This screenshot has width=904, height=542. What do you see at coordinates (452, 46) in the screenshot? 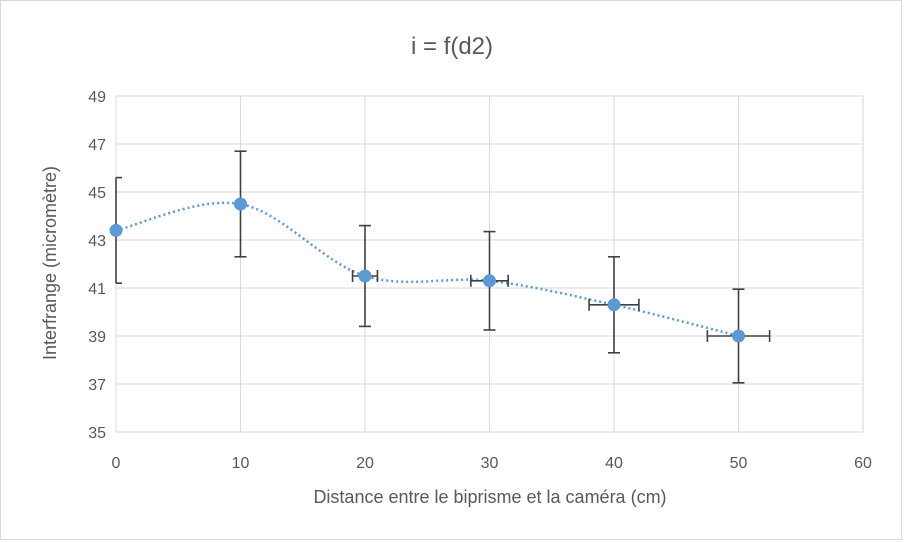
I see `chart-title: i = f(d2)` at bounding box center [452, 46].